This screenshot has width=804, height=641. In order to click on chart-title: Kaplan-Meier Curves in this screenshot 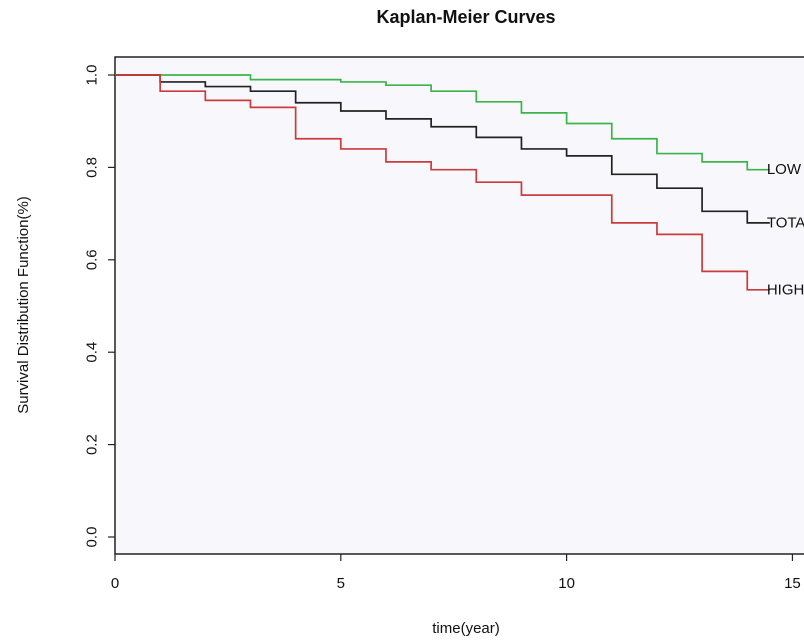, I will do `click(465, 17)`.